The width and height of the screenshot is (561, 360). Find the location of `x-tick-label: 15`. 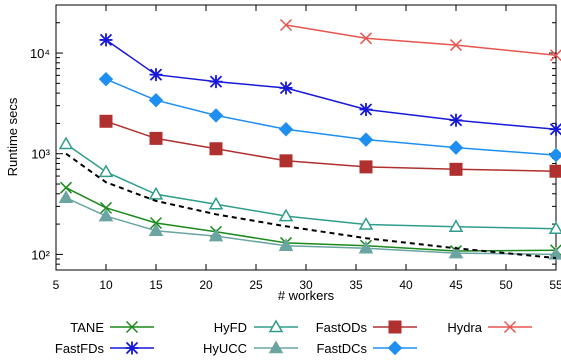

x-tick-label: 15 is located at coordinates (156, 285).